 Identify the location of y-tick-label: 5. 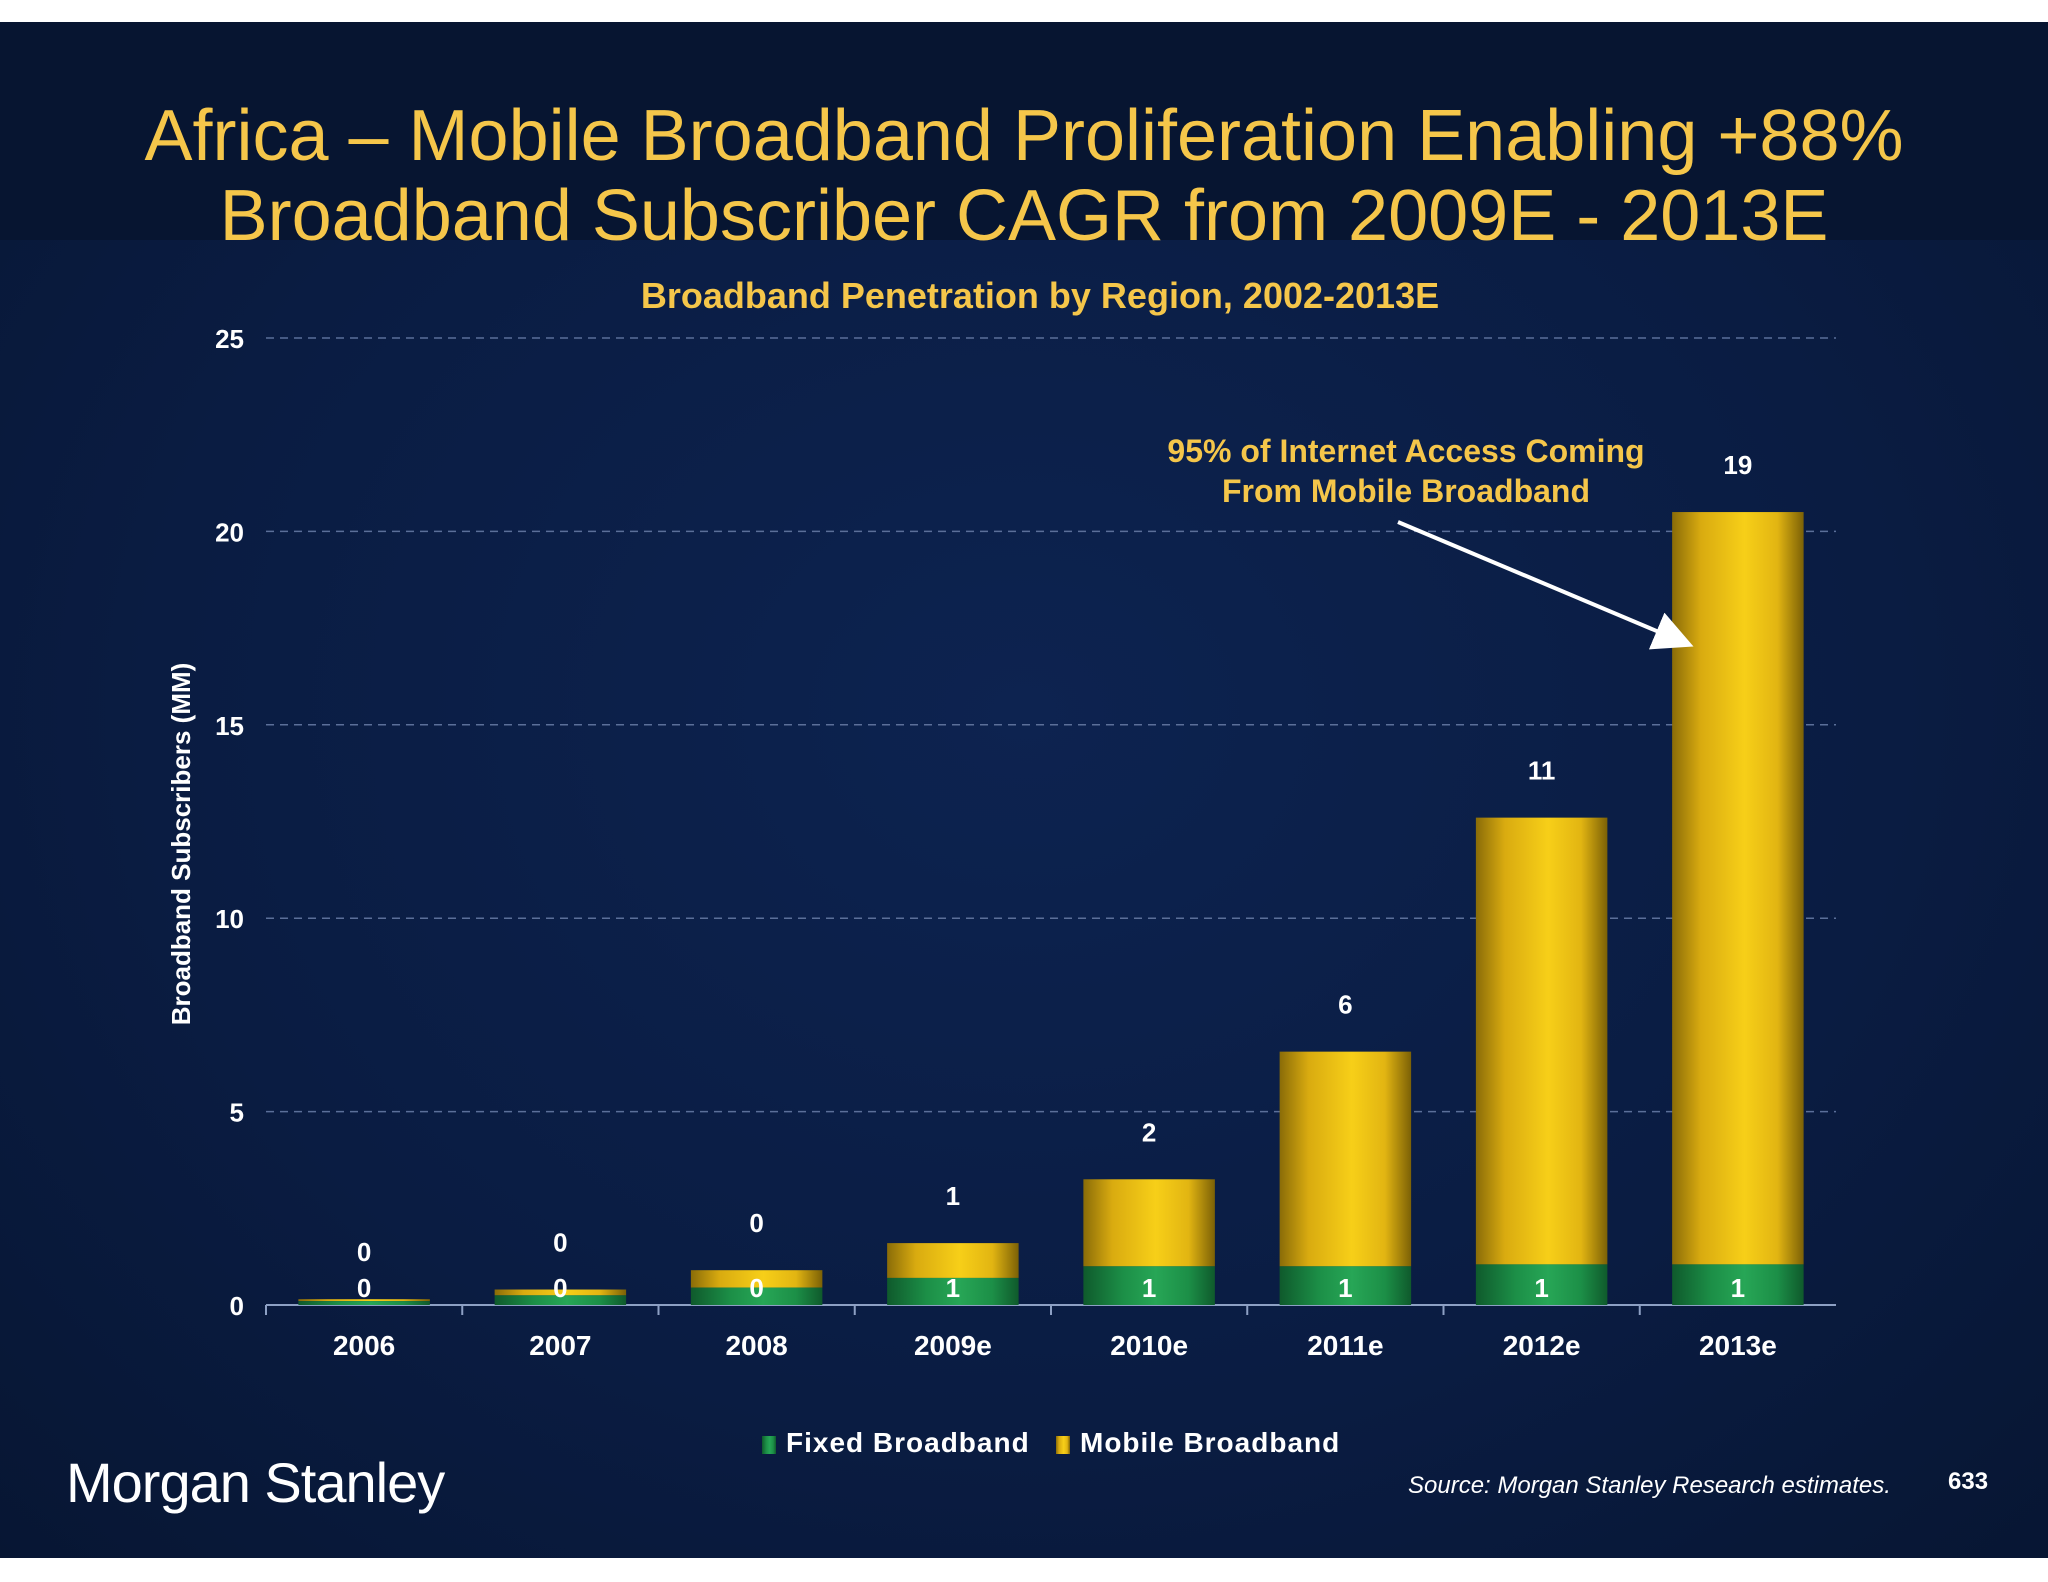
(237, 1113).